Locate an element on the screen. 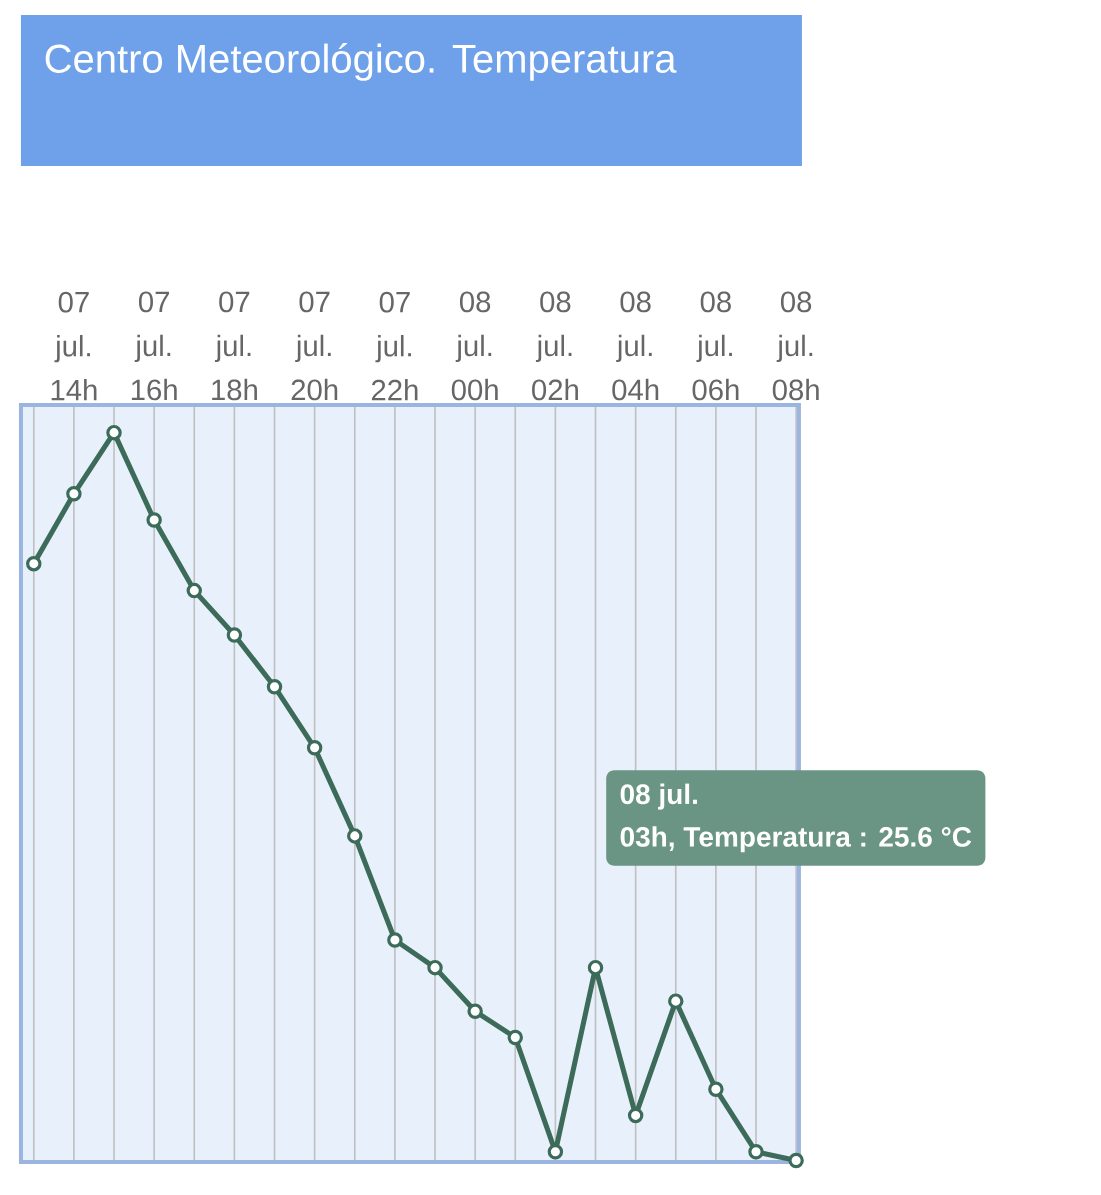  x-tick-label: 08 jul. 06h is located at coordinates (715, 346).